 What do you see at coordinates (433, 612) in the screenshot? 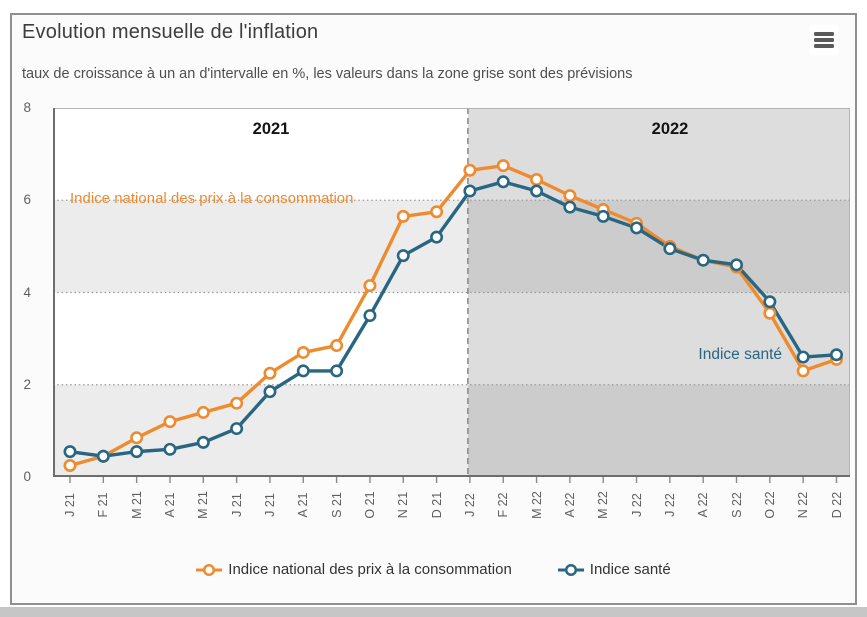
I see `page-bottom-strip` at bounding box center [433, 612].